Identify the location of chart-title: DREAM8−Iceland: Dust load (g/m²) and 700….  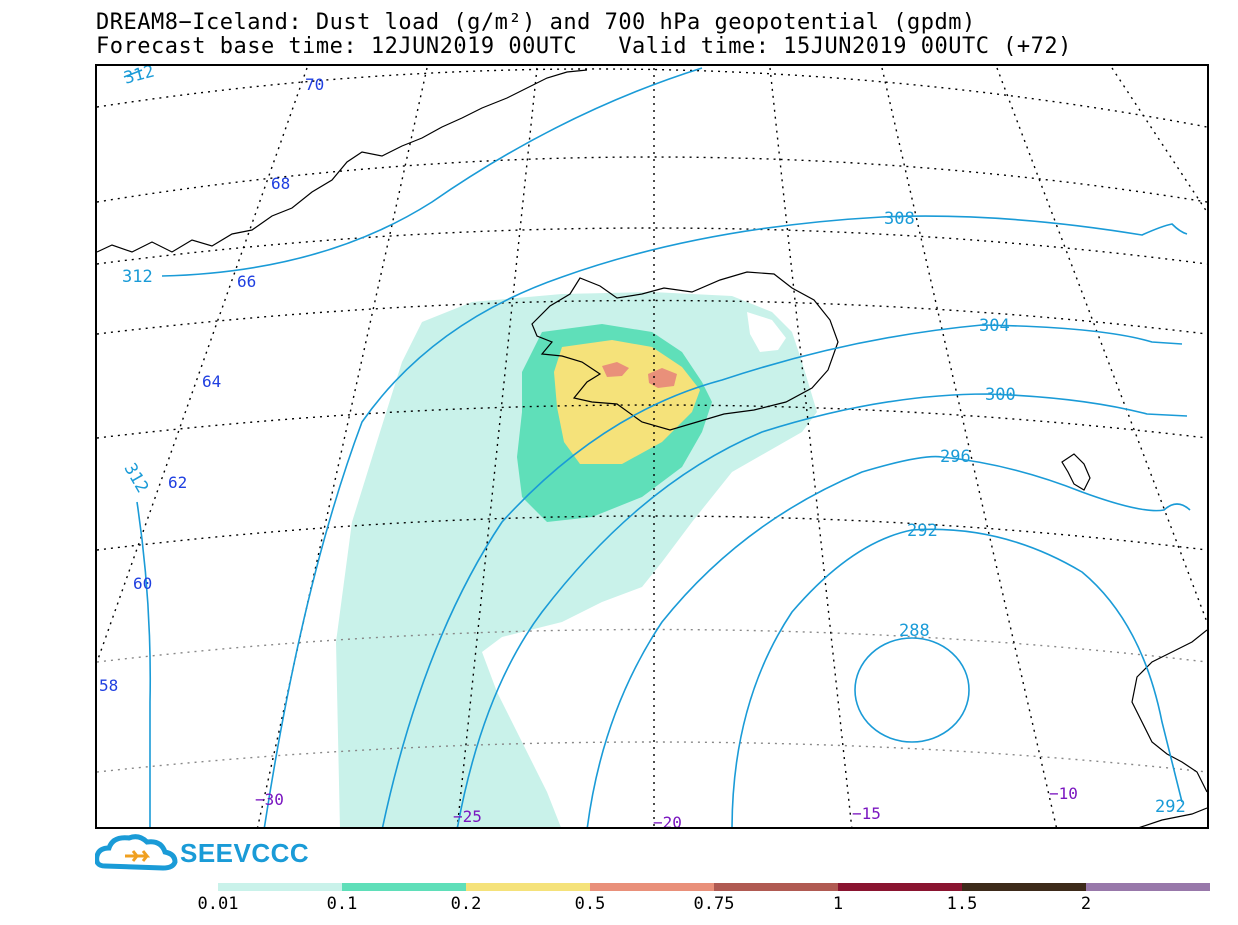
(536, 22).